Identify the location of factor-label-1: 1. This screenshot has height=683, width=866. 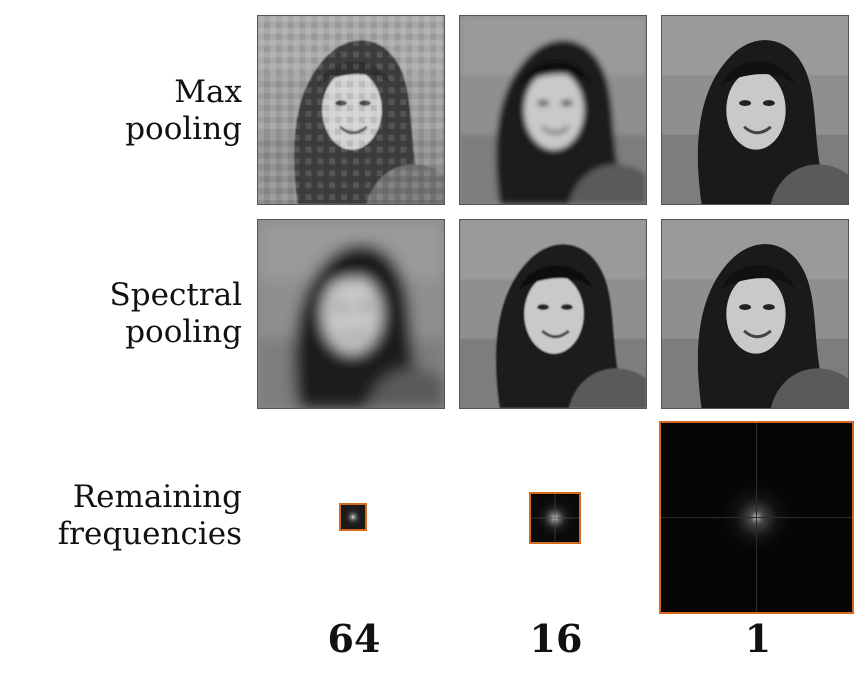
(758, 638).